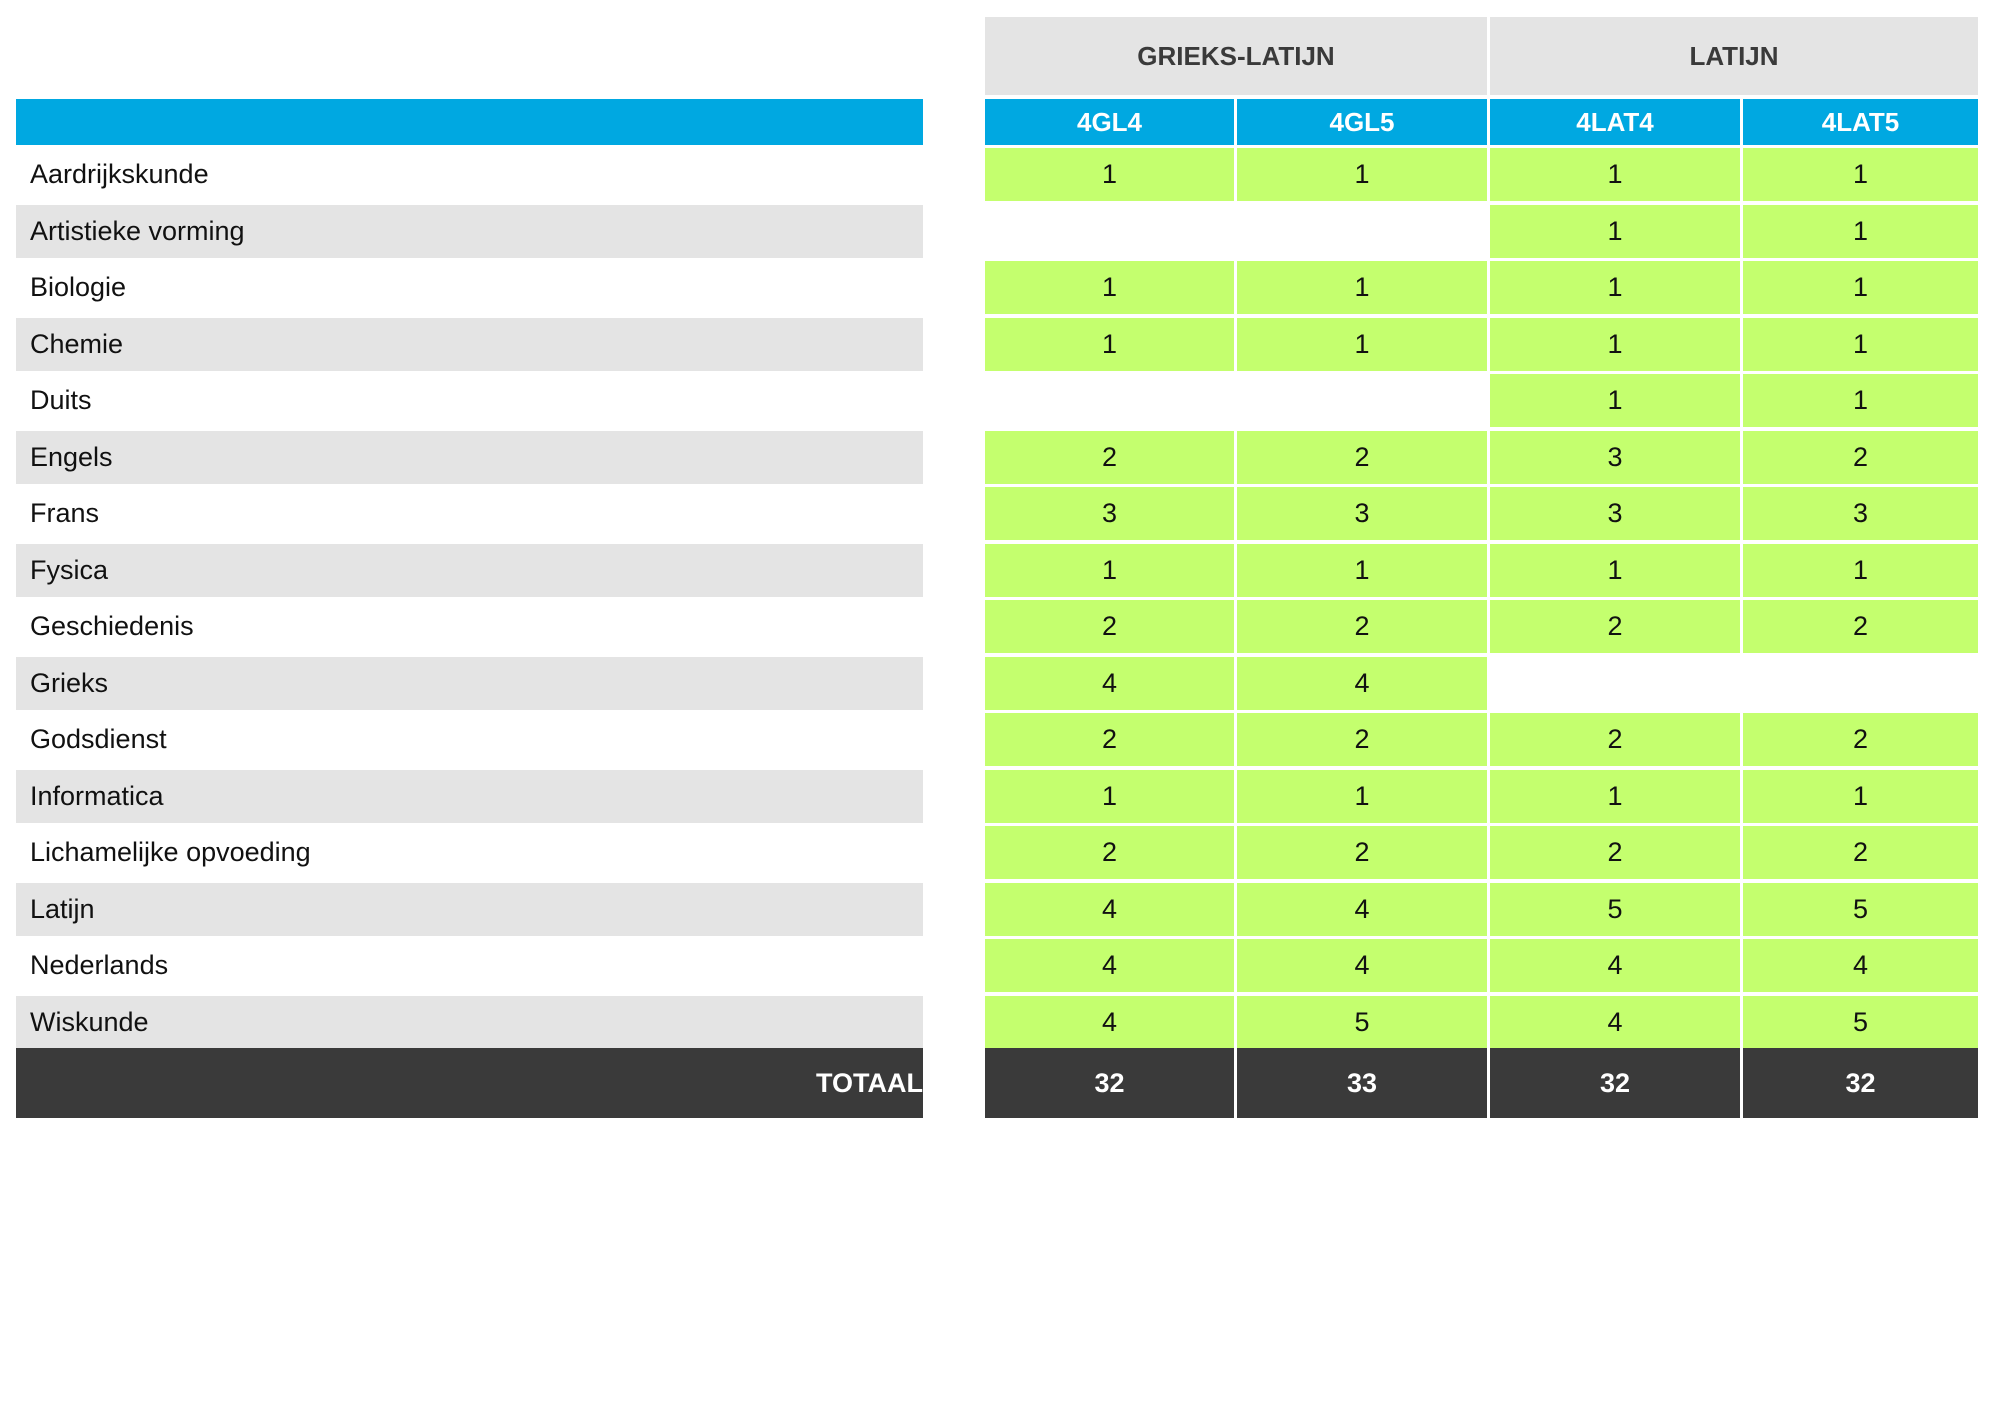  What do you see at coordinates (1615, 1083) in the screenshot?
I see `total-value-4lat4: 32` at bounding box center [1615, 1083].